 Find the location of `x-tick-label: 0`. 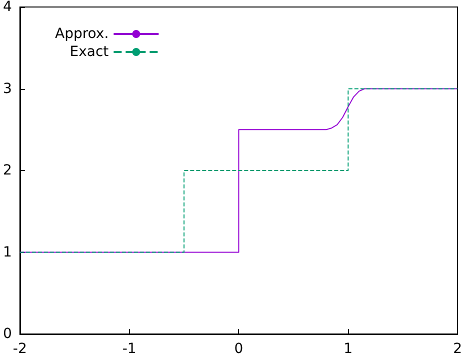

x-tick-label: 0 is located at coordinates (239, 348).